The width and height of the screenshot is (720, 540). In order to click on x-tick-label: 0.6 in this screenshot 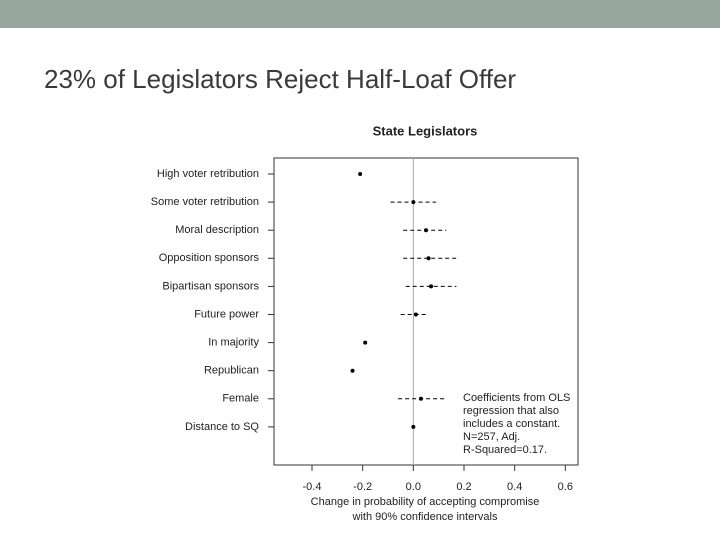, I will do `click(565, 487)`.